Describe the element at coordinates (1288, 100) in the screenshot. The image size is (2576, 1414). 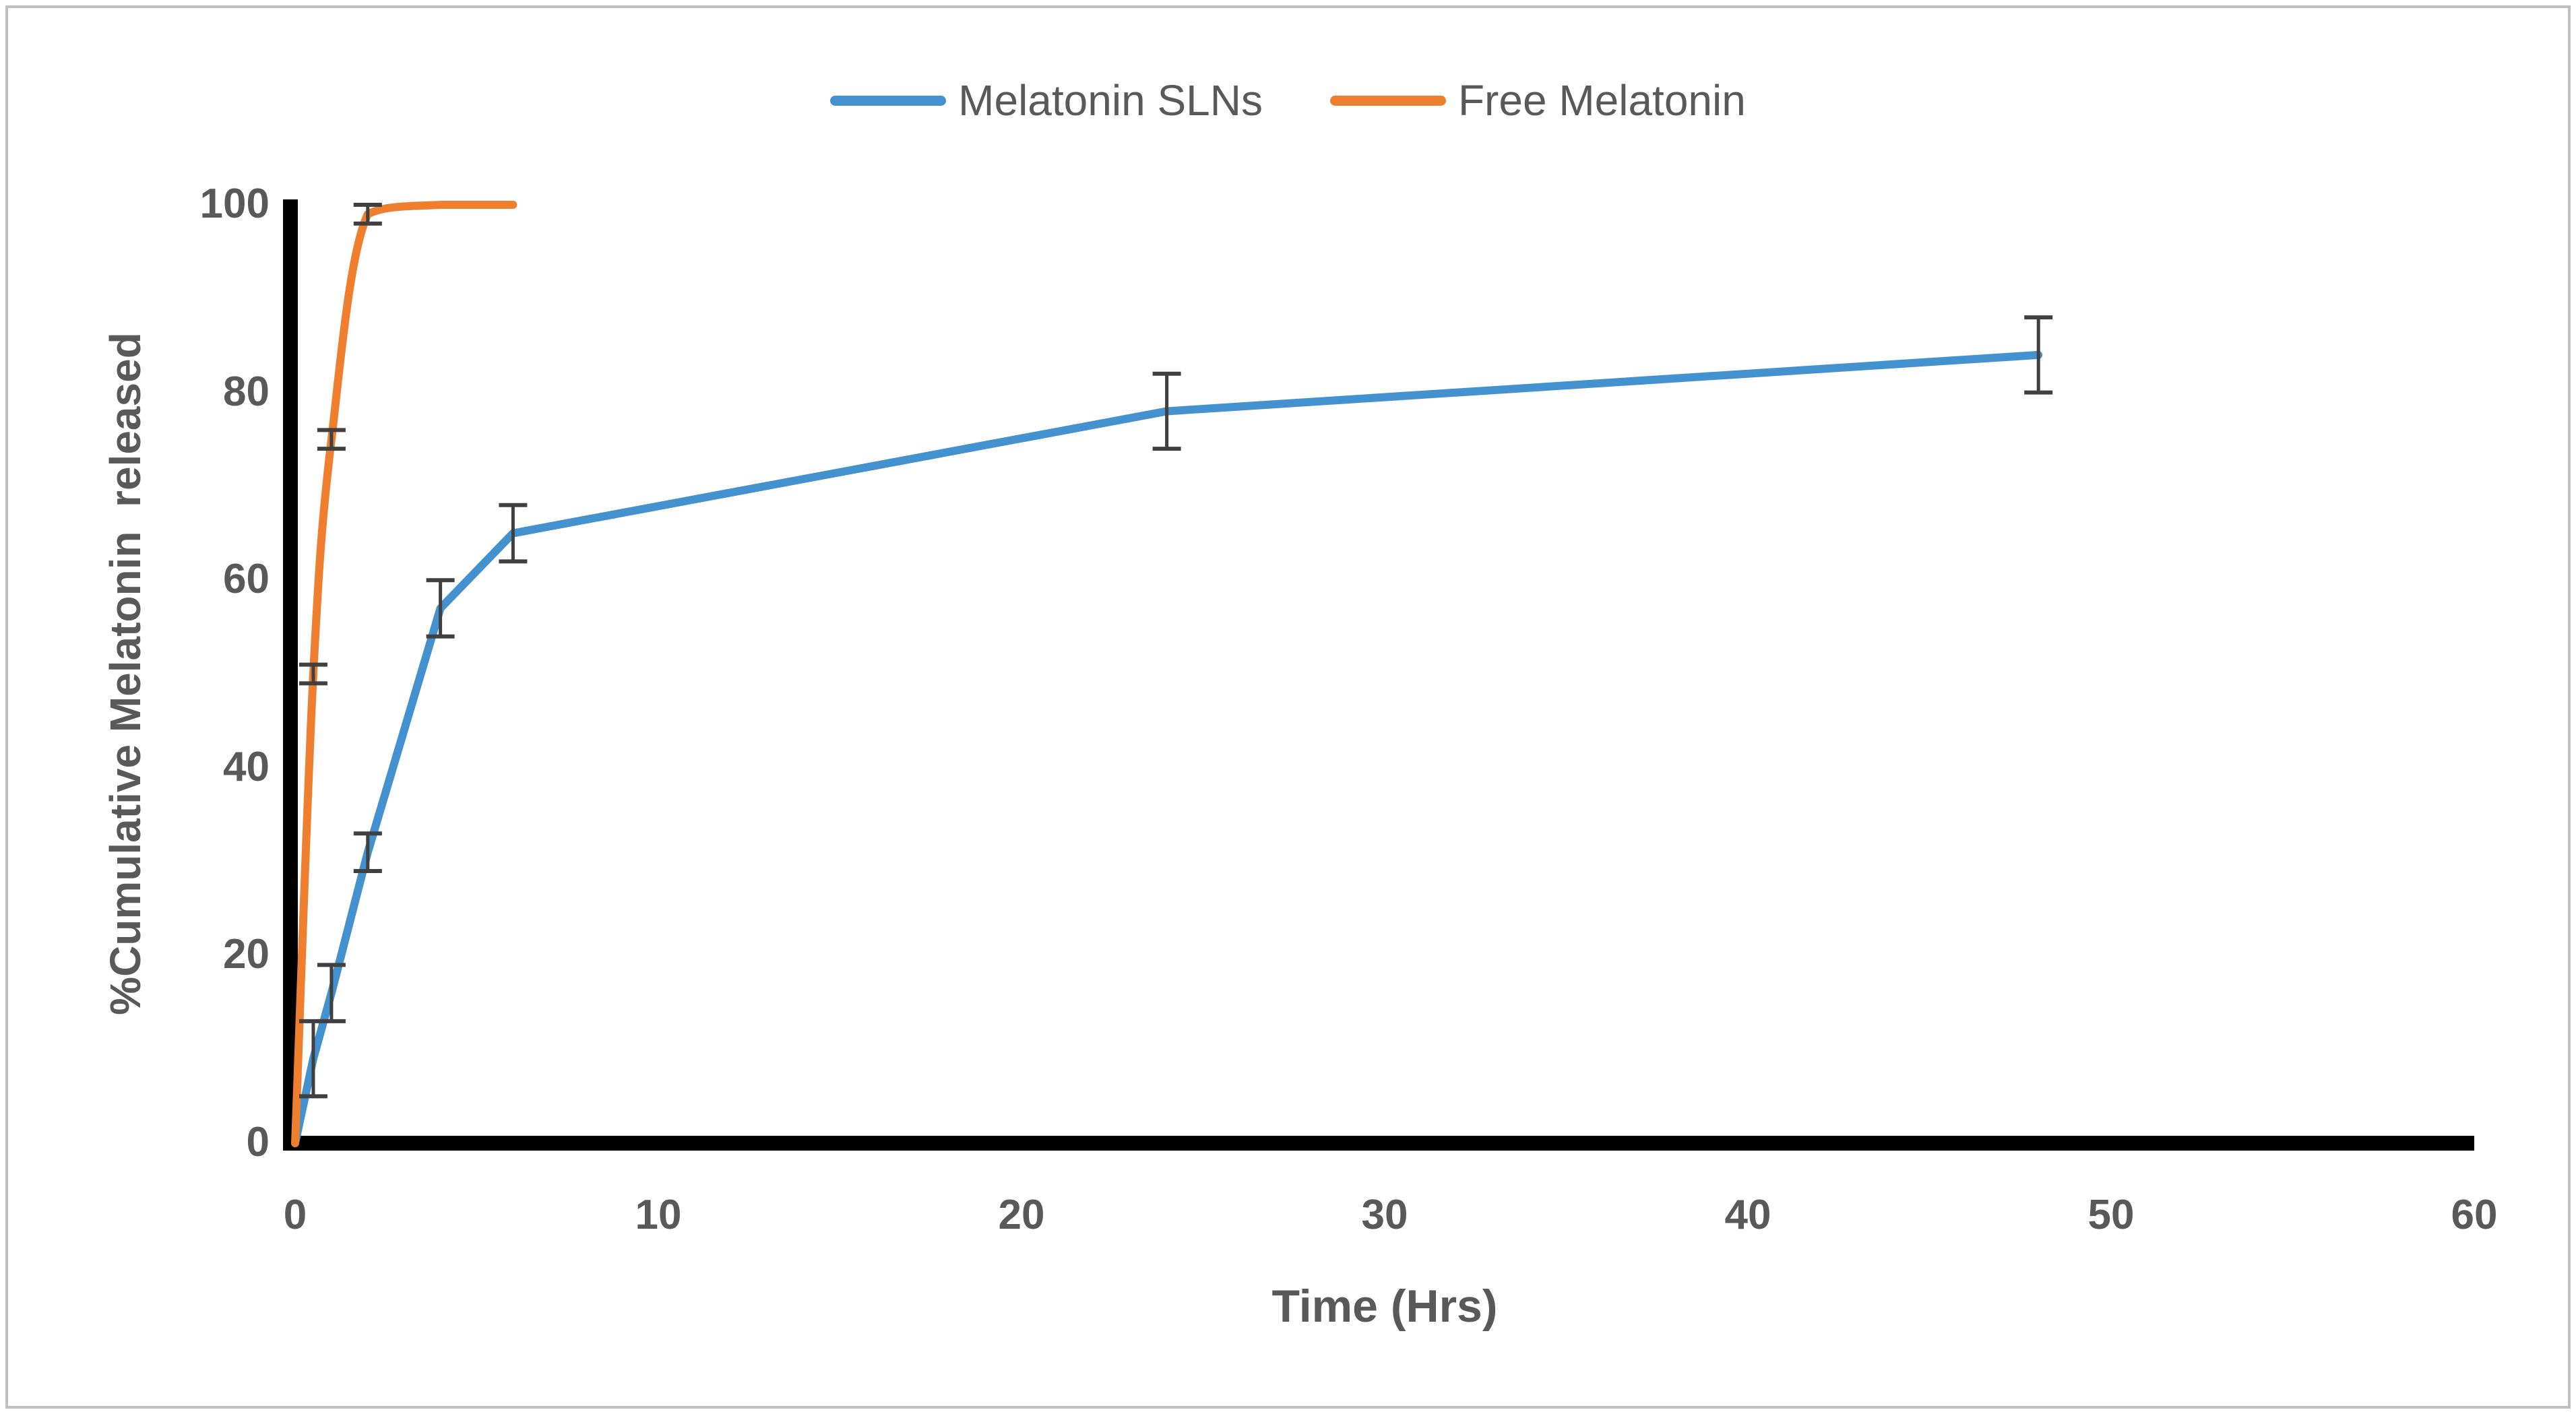
I see `legend: Melatonin SLNs Free Melatonin` at that location.